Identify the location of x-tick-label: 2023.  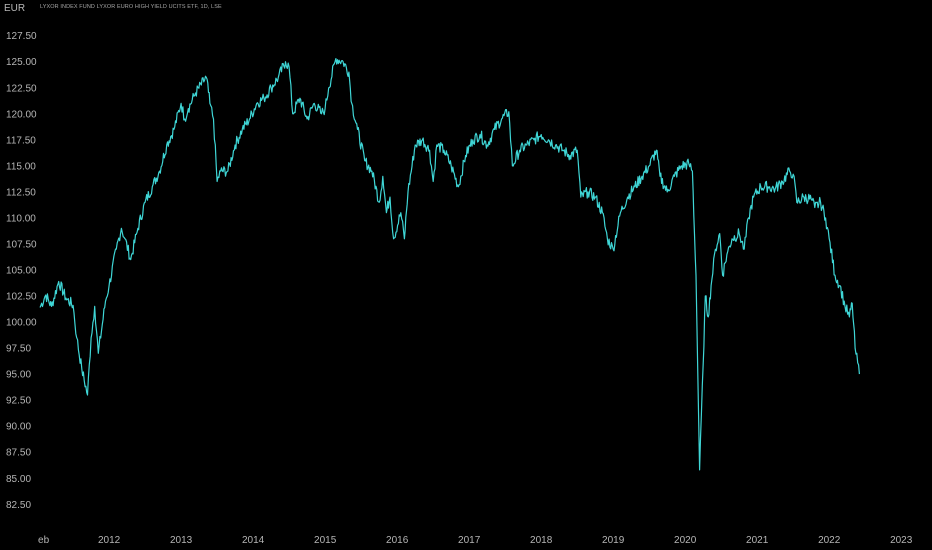
(901, 540).